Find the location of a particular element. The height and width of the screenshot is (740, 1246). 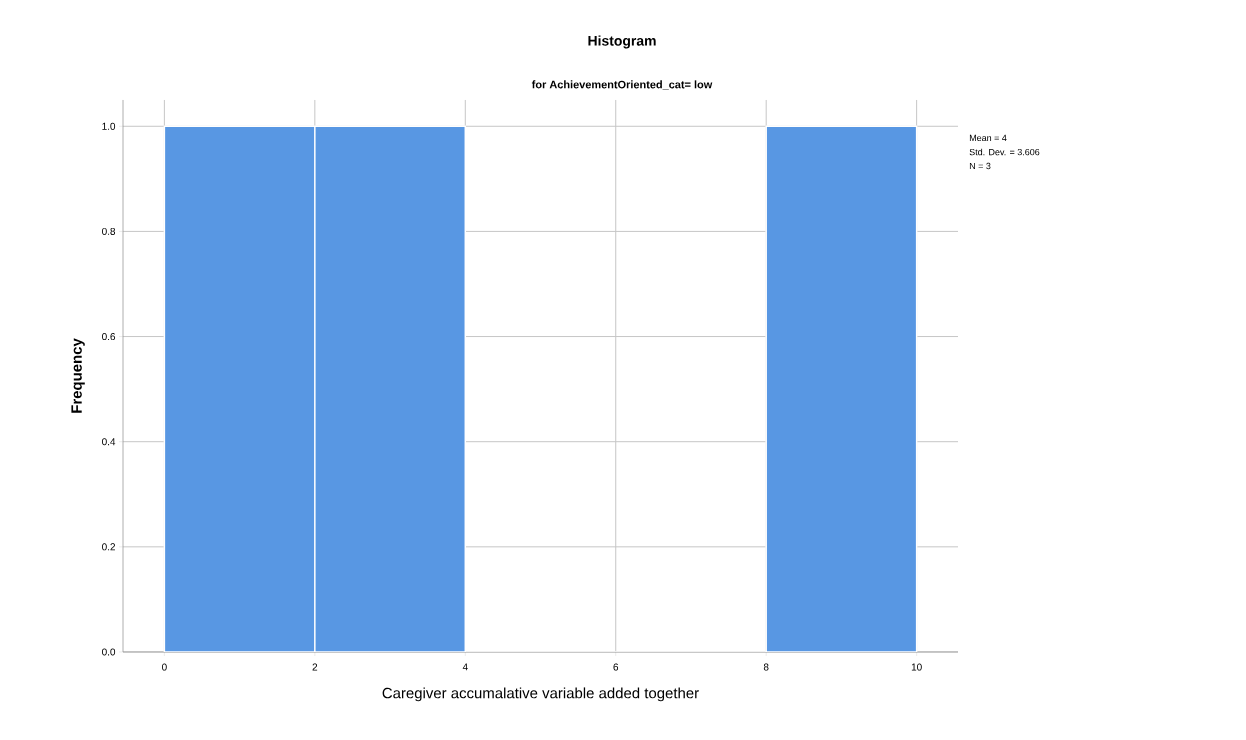

chart-title: Histogram is located at coordinates (622, 42).